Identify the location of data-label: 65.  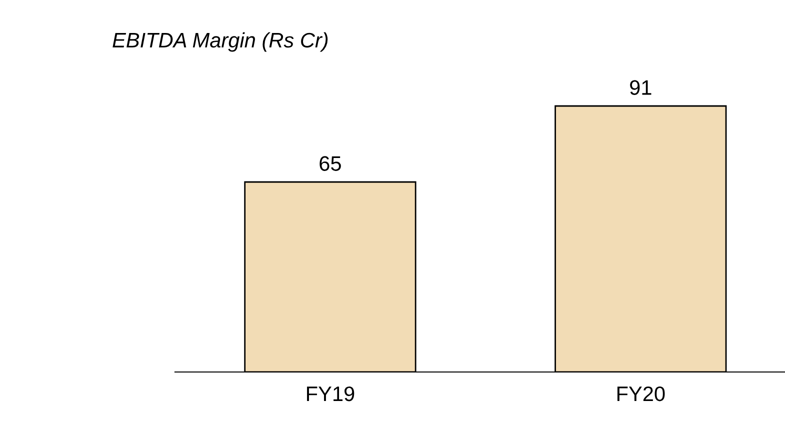
(330, 163).